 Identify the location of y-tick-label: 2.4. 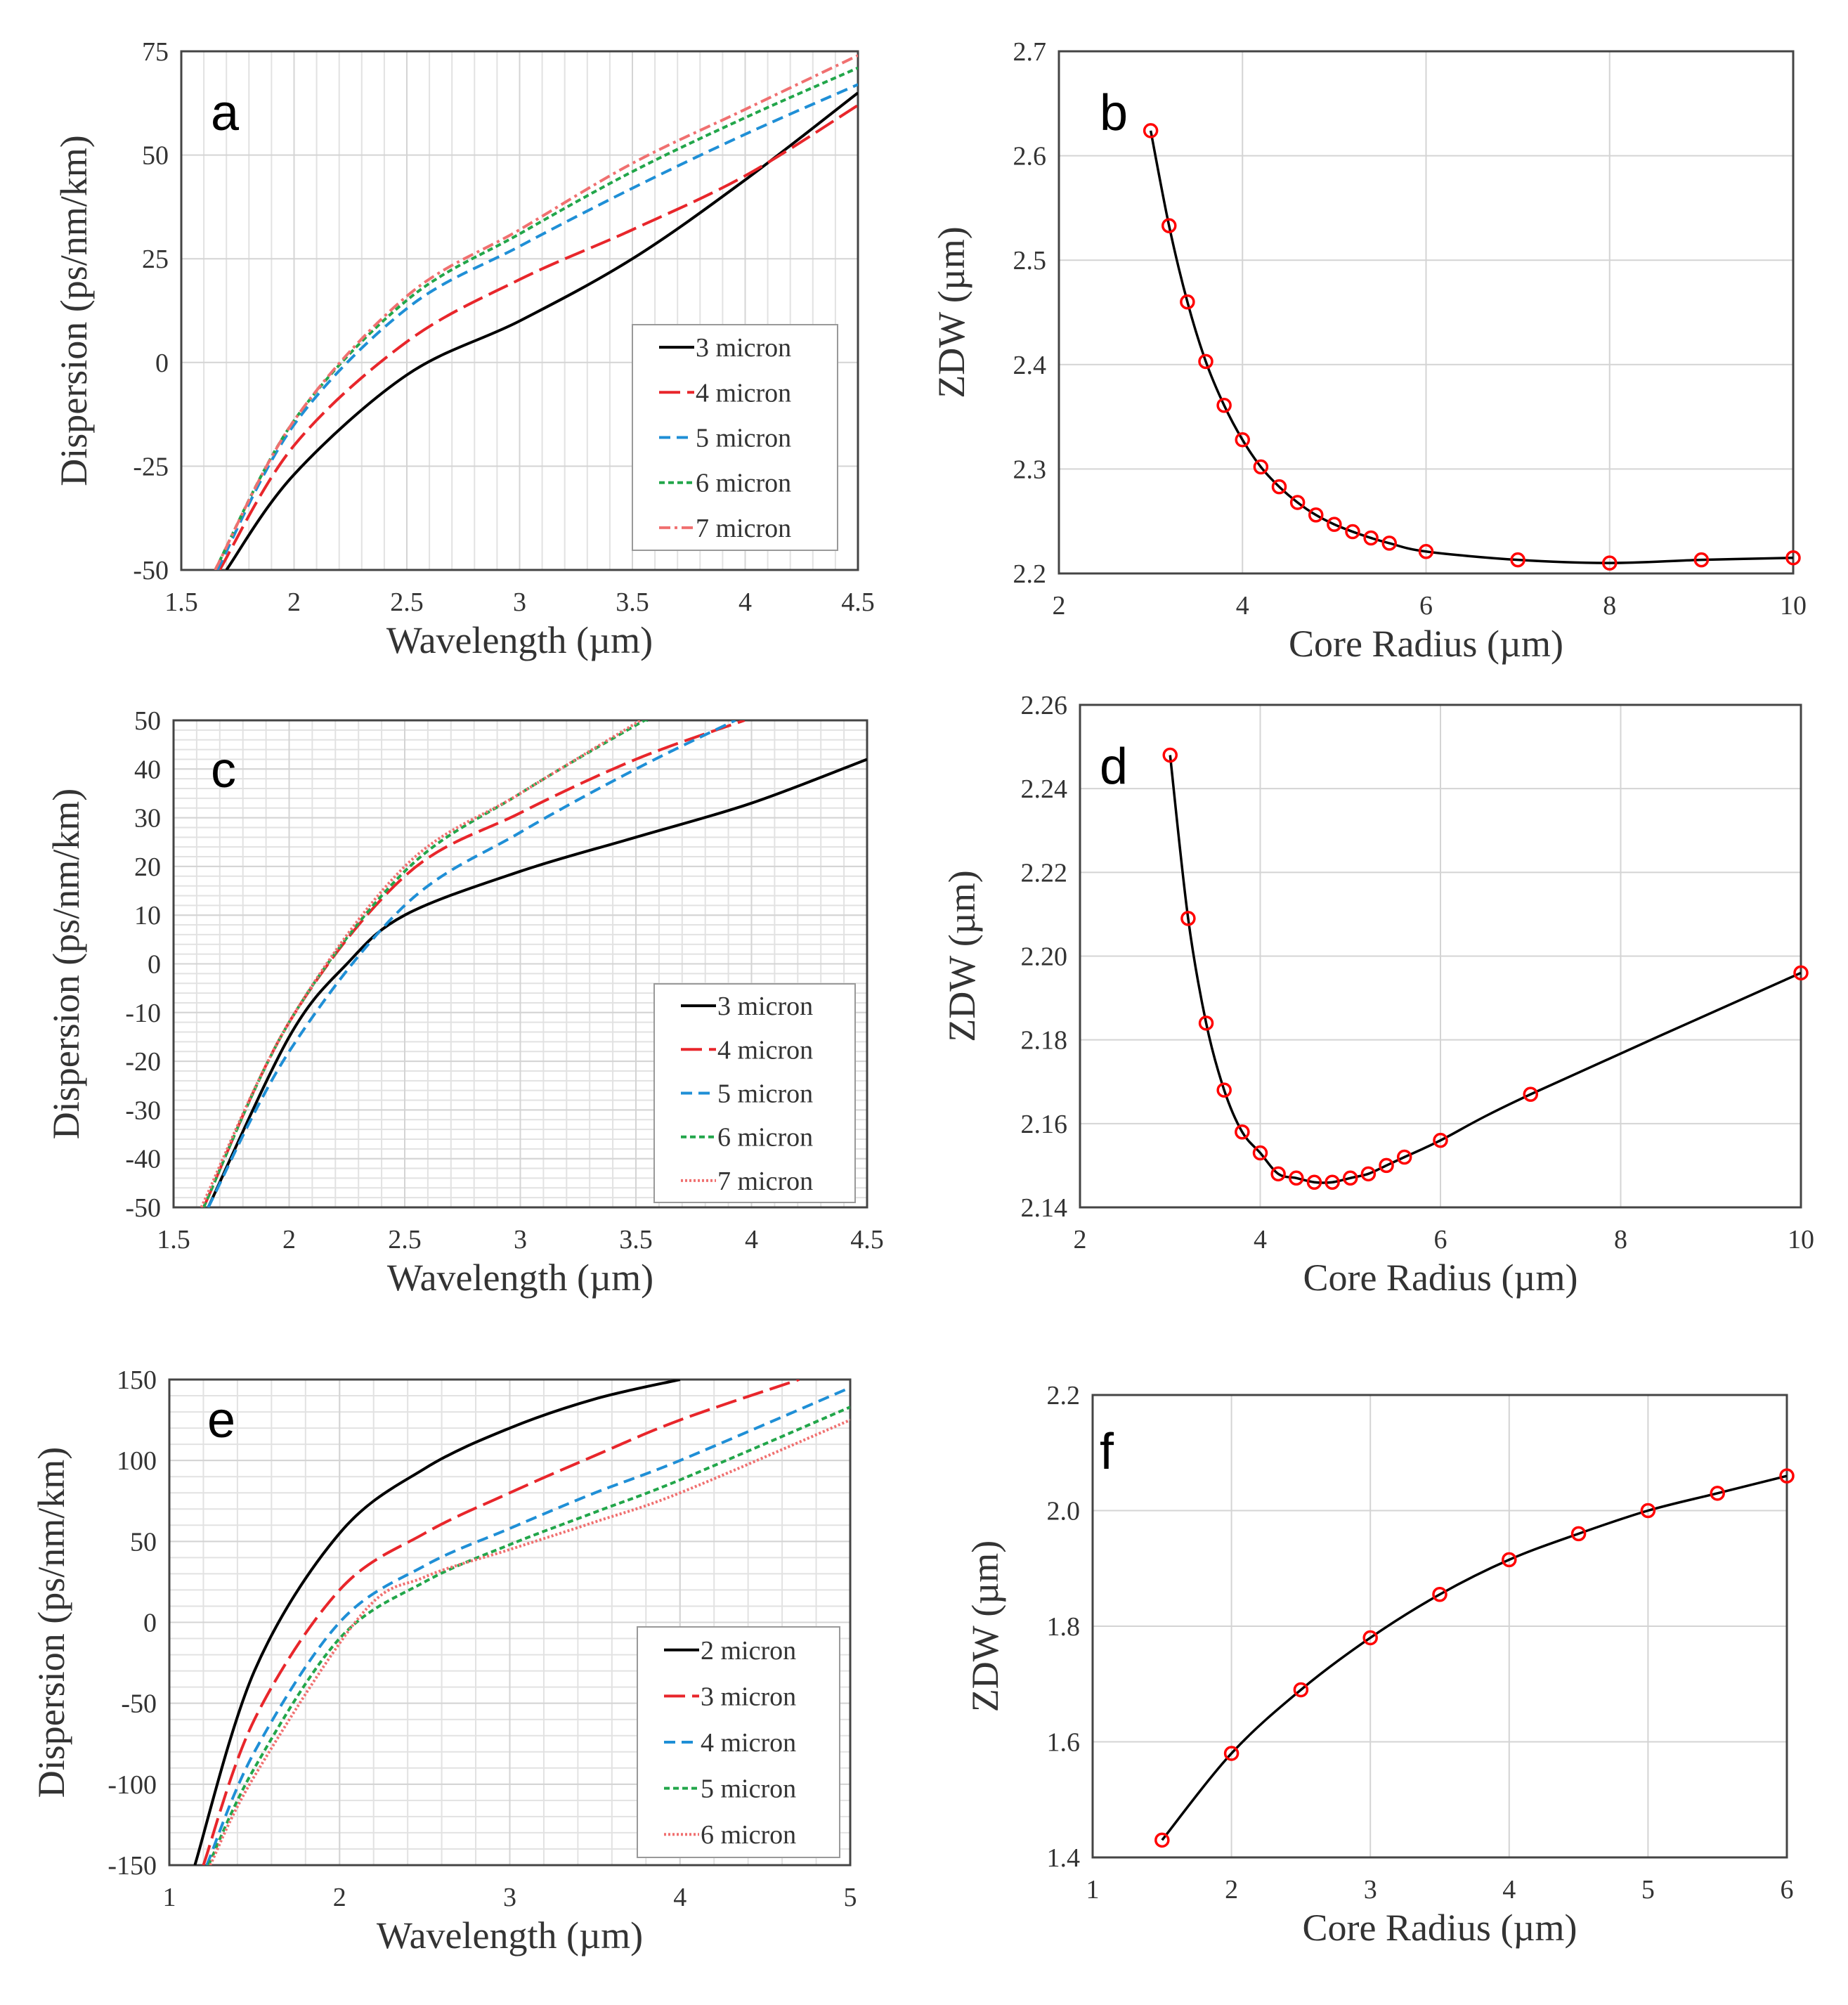
(1030, 365).